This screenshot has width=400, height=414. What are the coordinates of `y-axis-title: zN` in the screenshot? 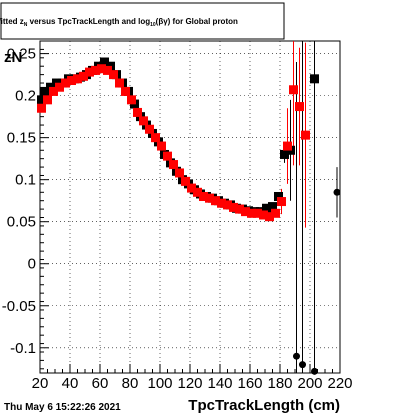 It's located at (13, 57).